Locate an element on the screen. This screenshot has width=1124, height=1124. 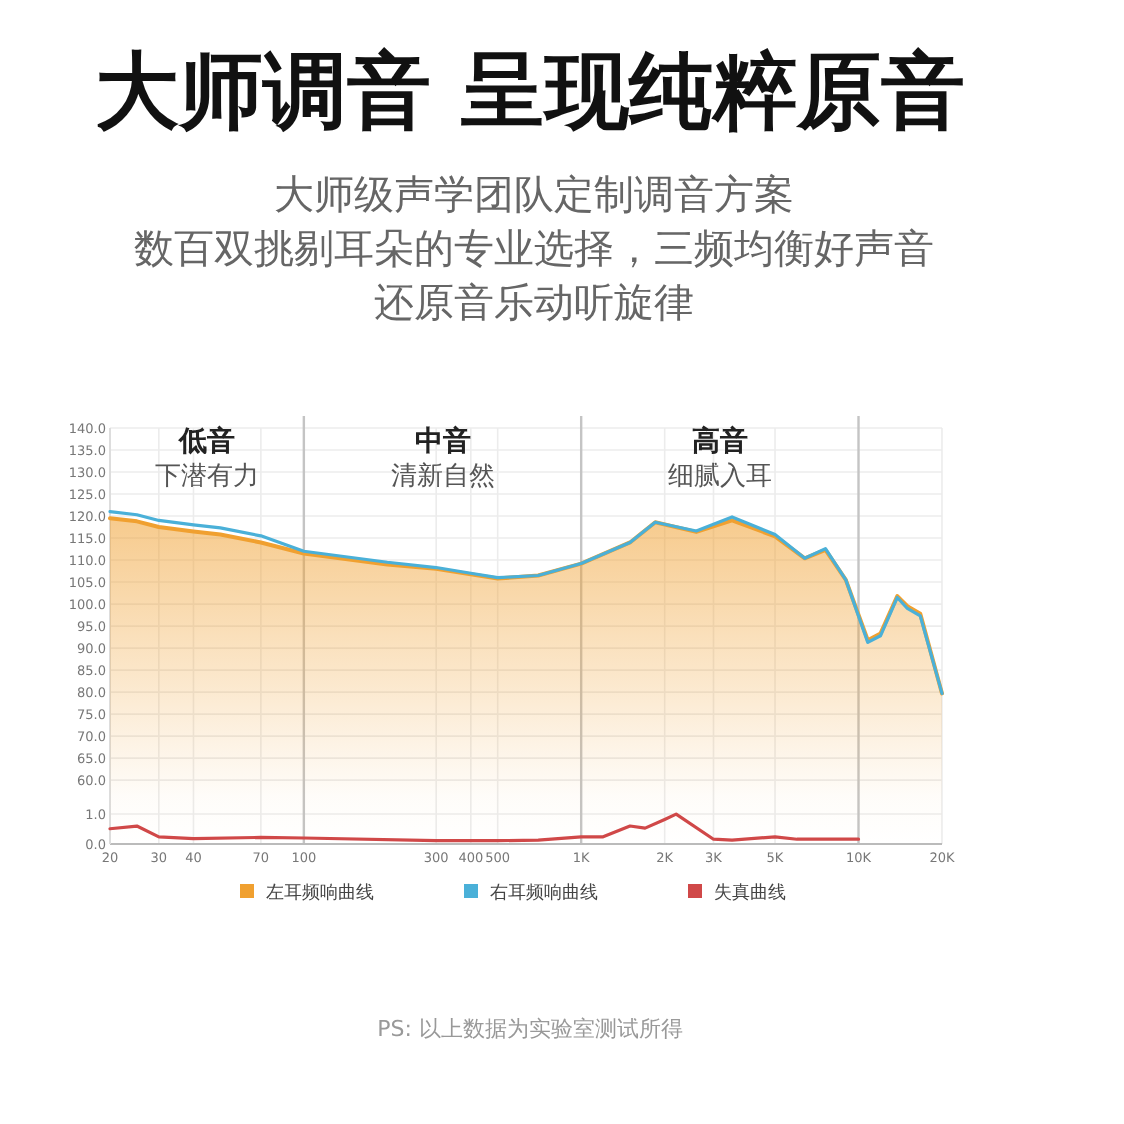
chart-subtitle: 大师级声学团队定制调音方案 is located at coordinates (534, 194).